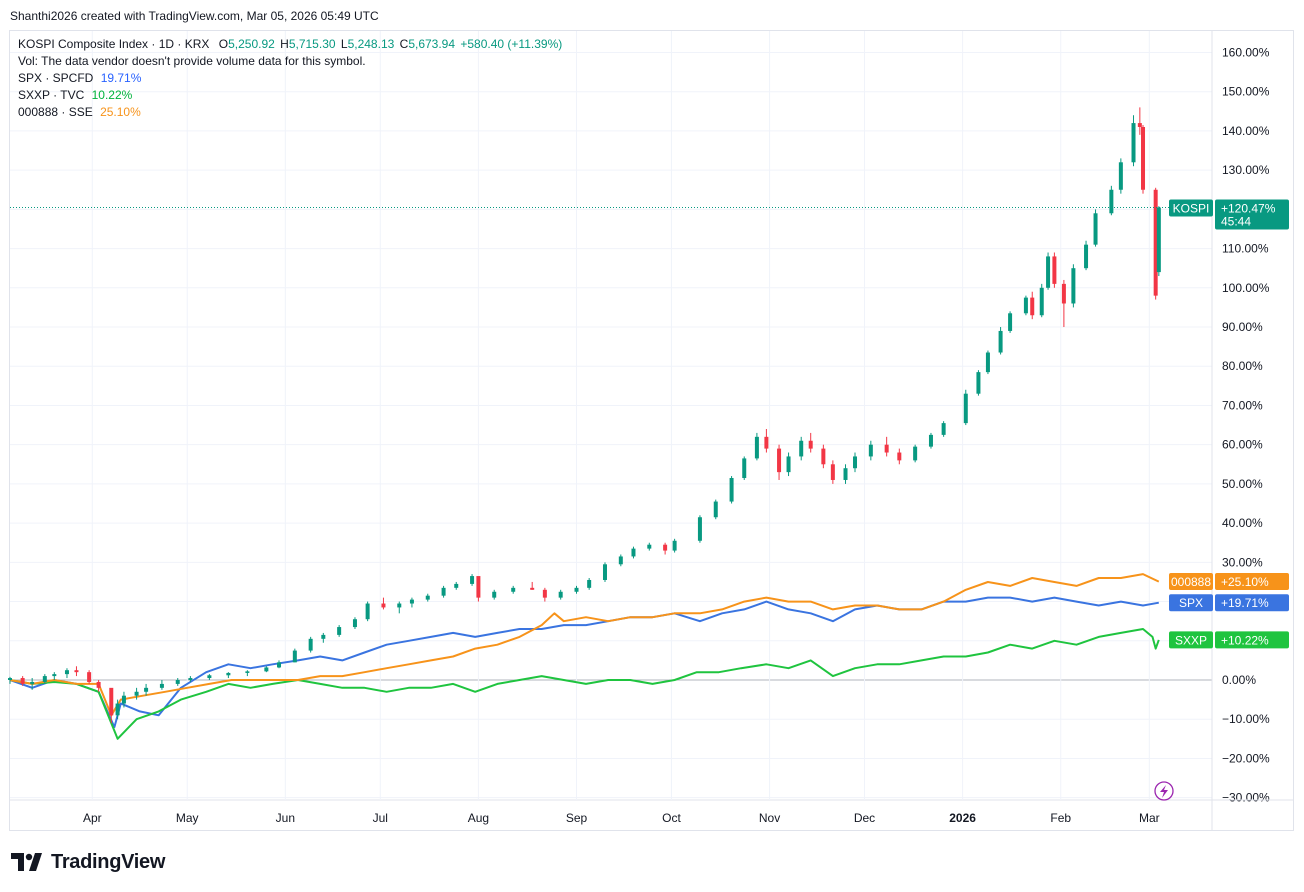 The image size is (1304, 892). Describe the element at coordinates (1191, 582) in the screenshot. I see `series-name-badge-sse` at that location.